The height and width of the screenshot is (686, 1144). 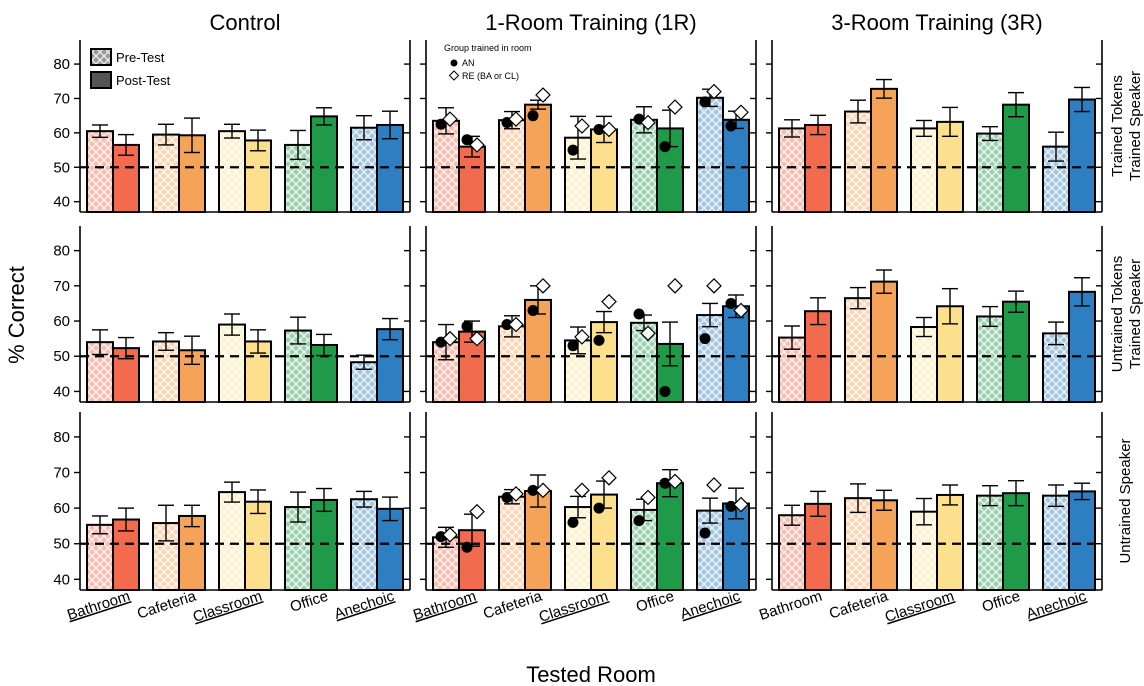 What do you see at coordinates (488, 48) in the screenshot?
I see `legend-group-title: Group trained in room` at bounding box center [488, 48].